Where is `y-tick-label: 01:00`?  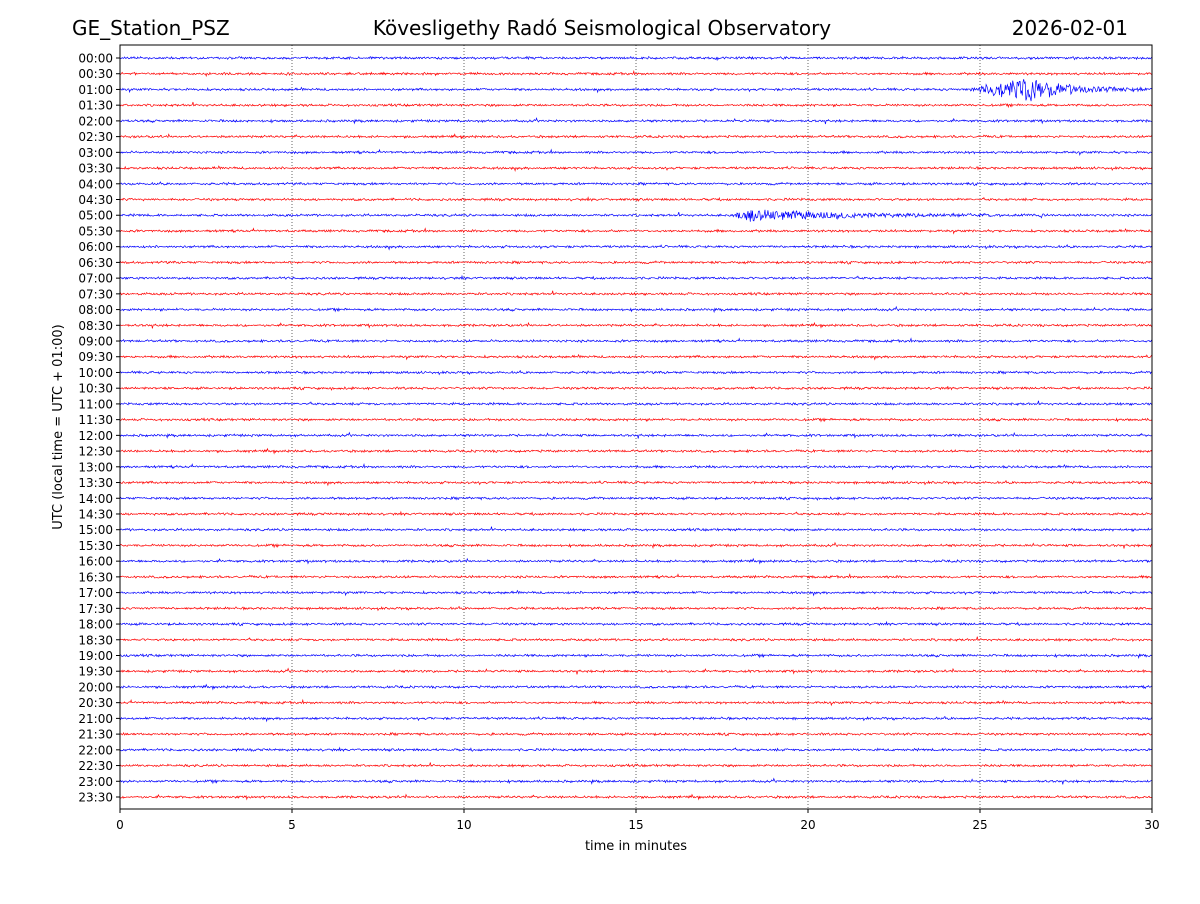
y-tick-label: 01:00 is located at coordinates (95, 90).